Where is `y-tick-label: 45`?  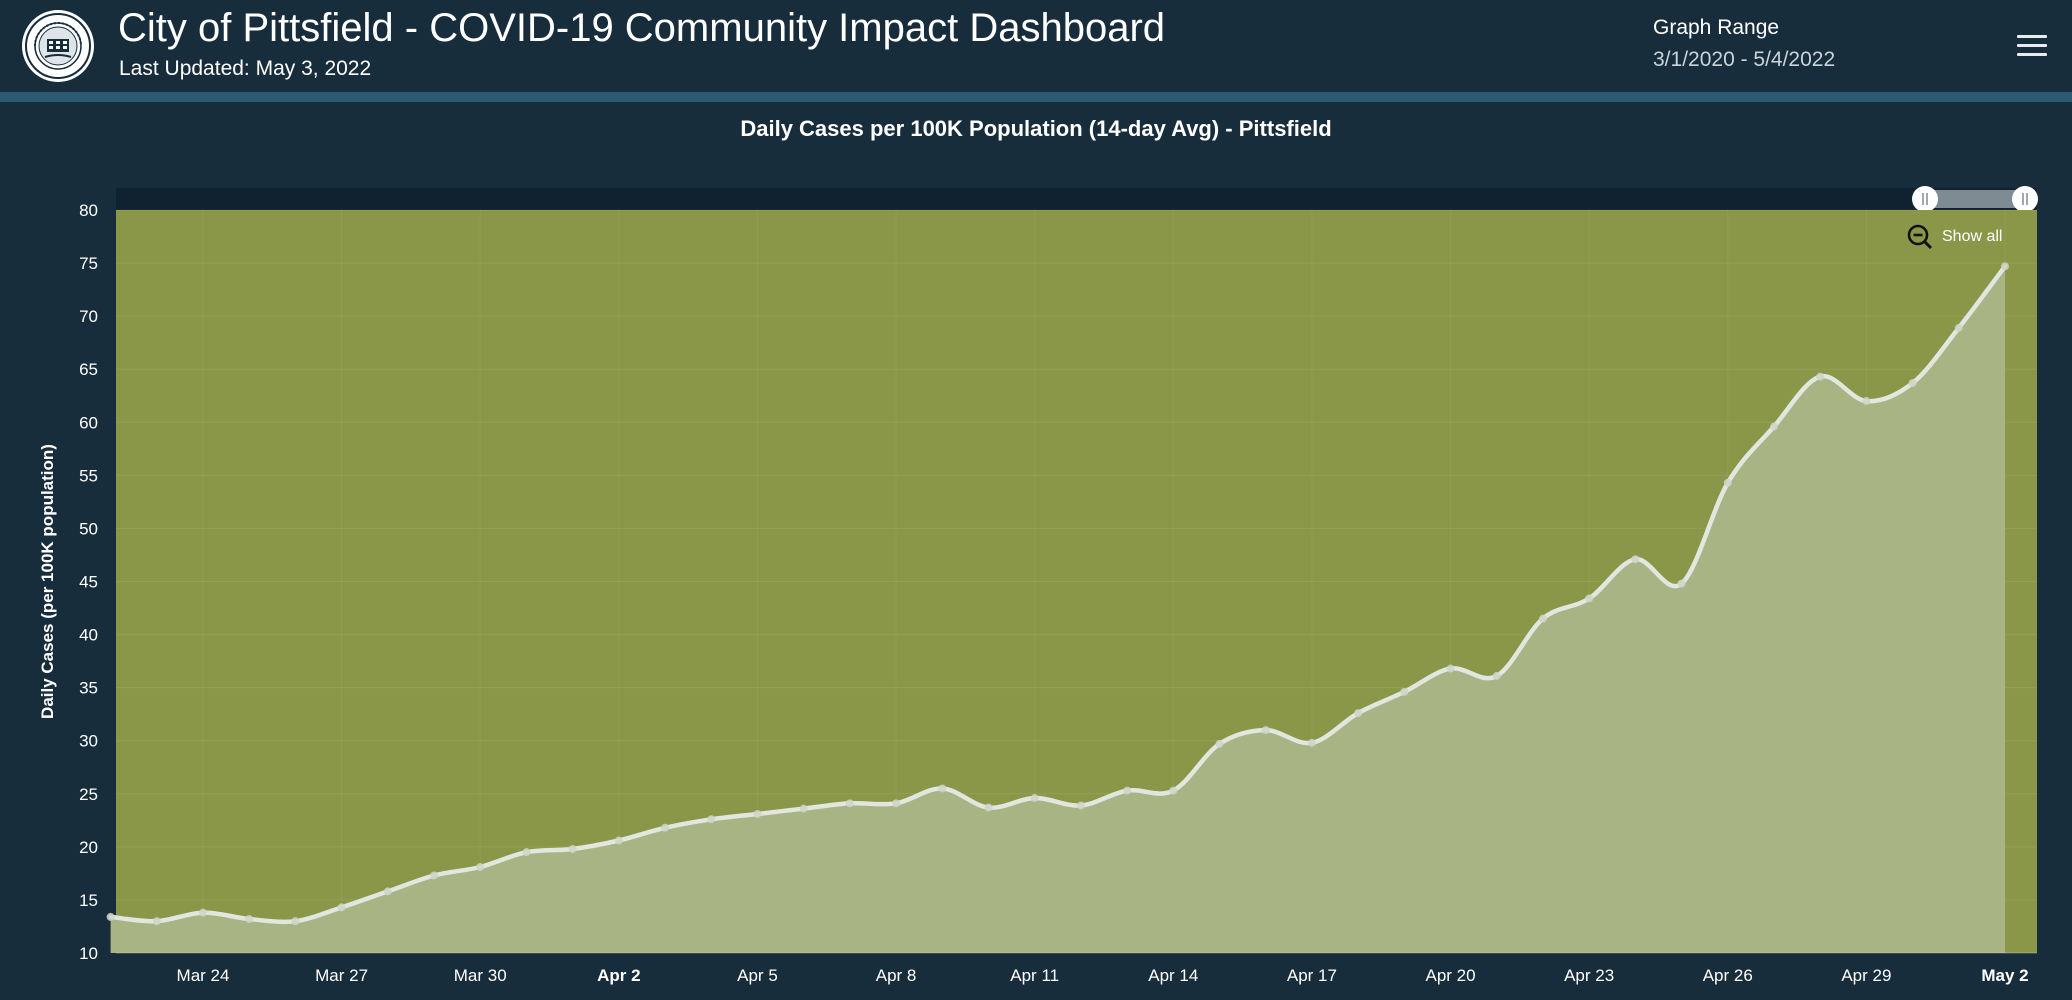 y-tick-label: 45 is located at coordinates (88, 582).